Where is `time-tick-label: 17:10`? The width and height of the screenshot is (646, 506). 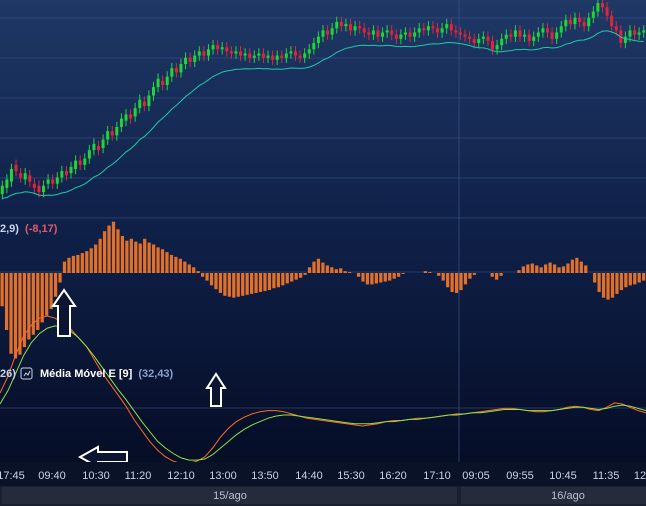 time-tick-label: 17:10 is located at coordinates (437, 476).